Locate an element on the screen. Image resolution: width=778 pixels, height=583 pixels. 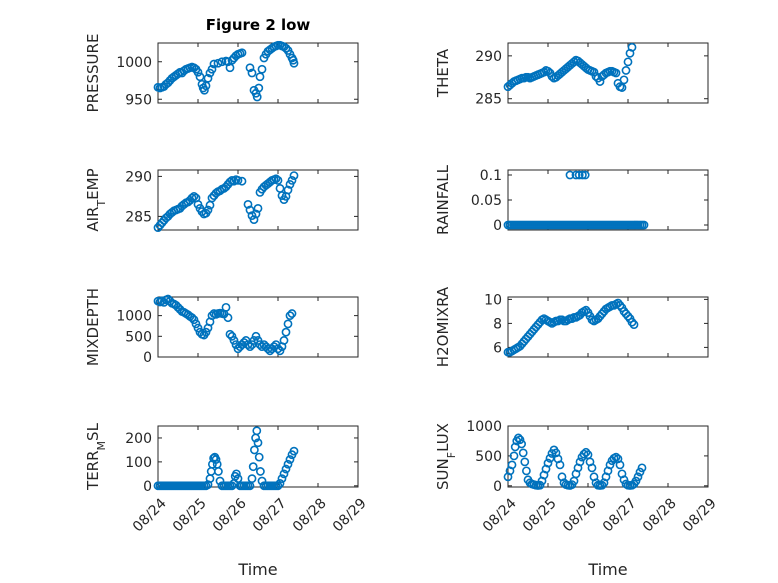
y-tick-label: 290 is located at coordinates (138, 177).